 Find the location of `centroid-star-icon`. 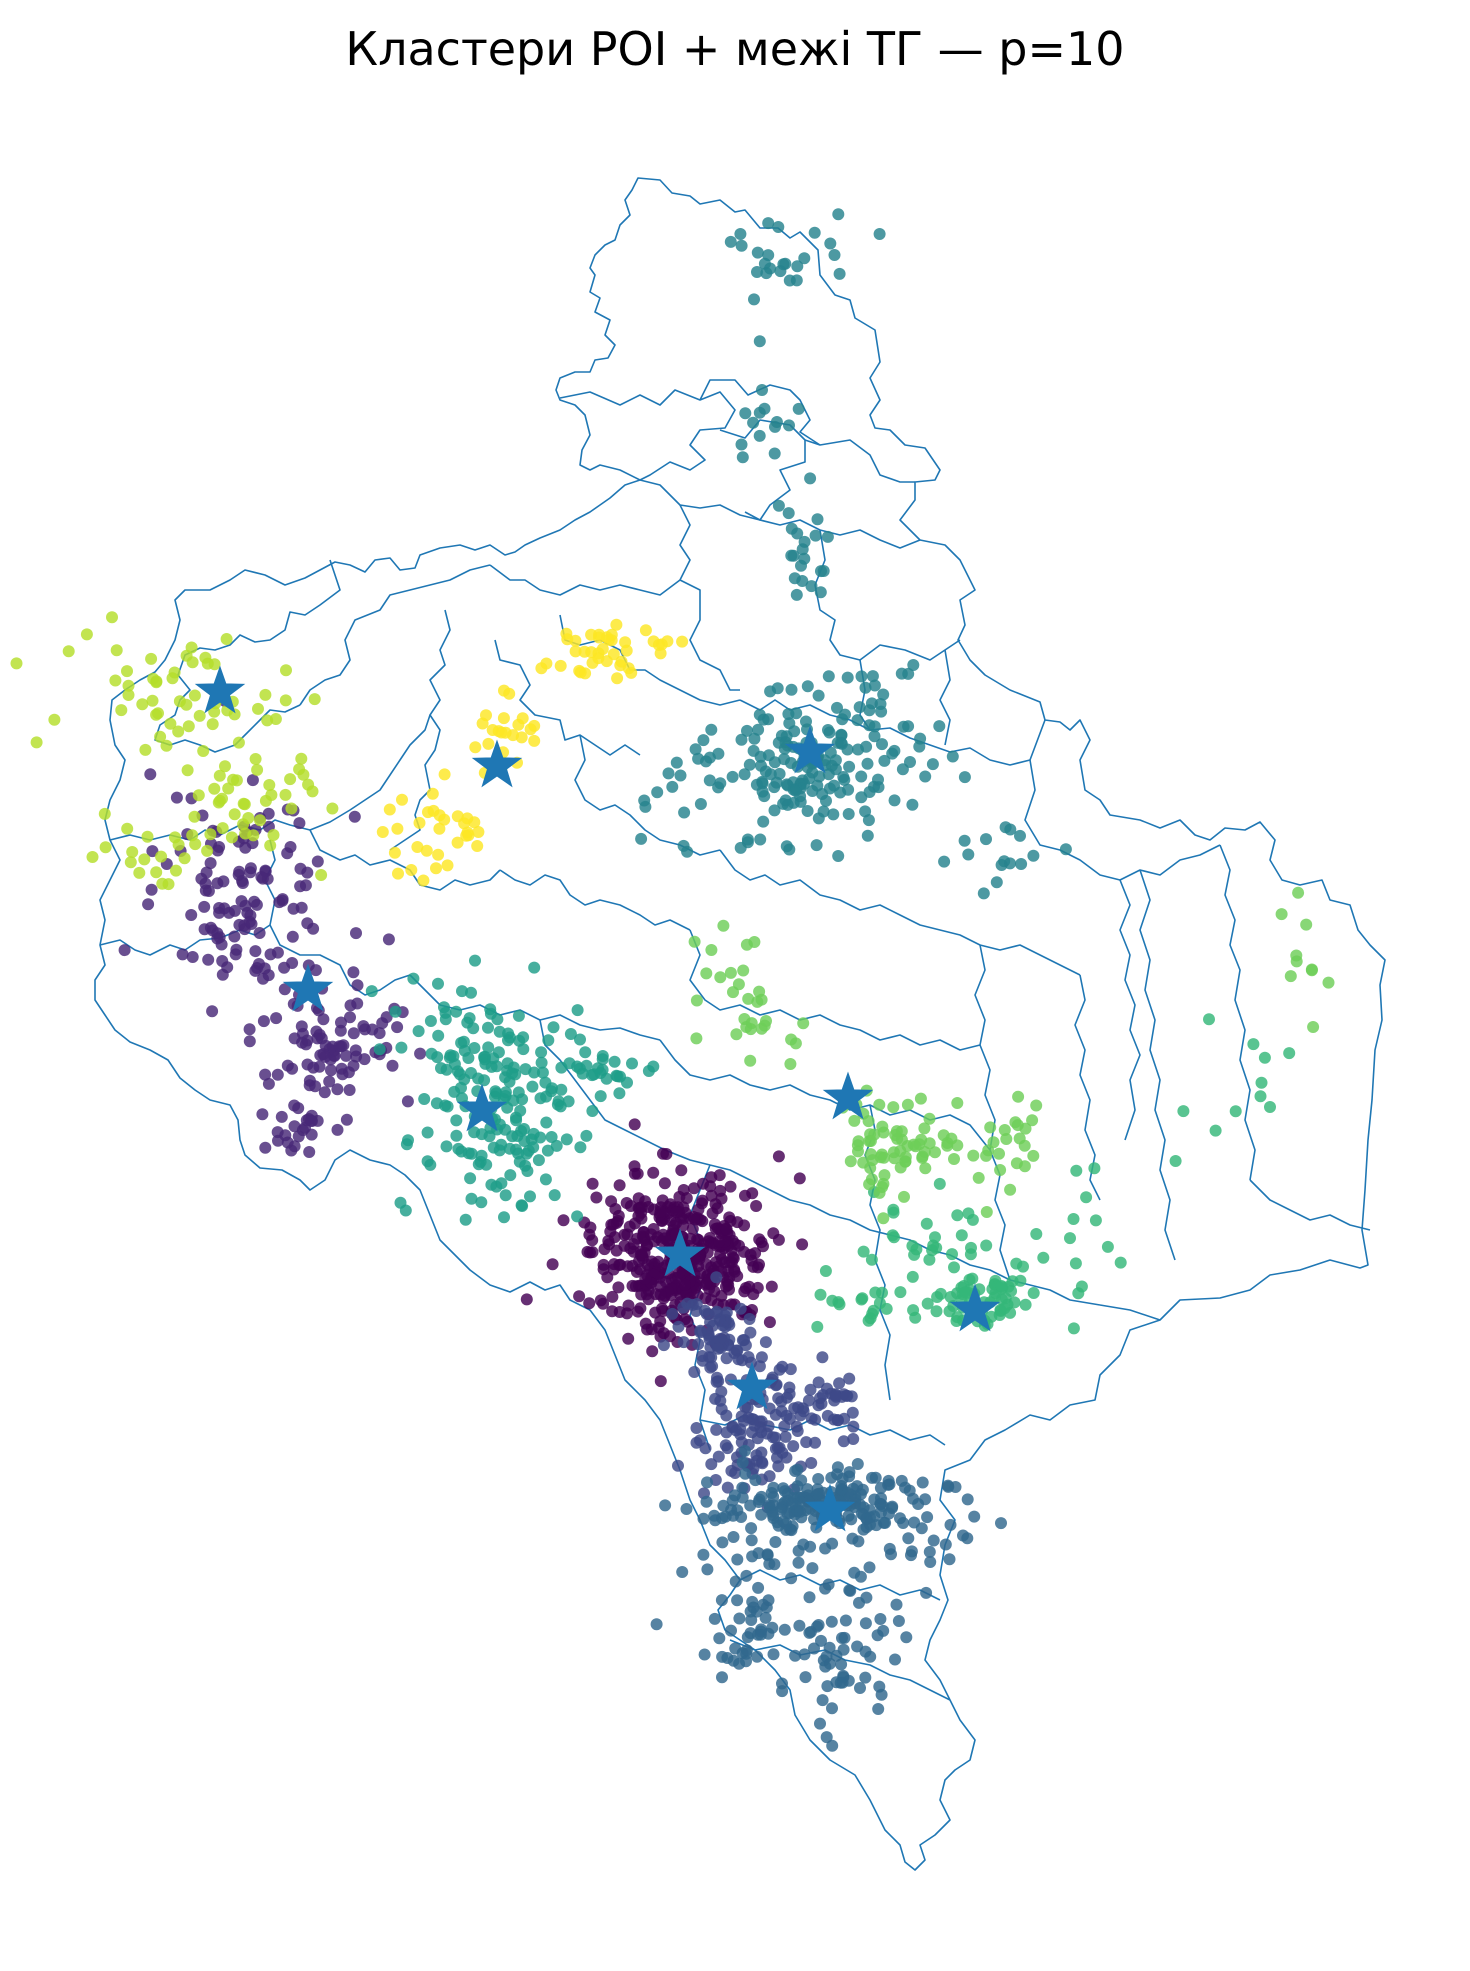

centroid-star-icon is located at coordinates (848, 1095).